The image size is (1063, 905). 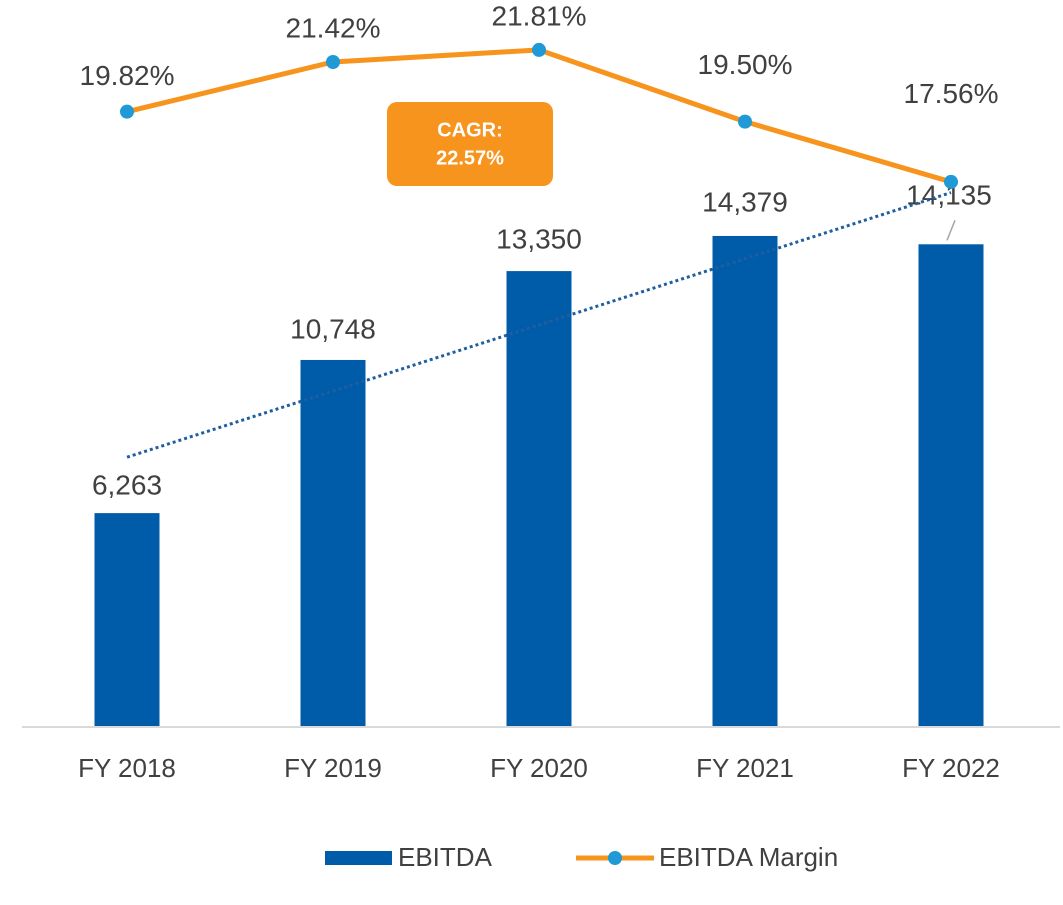 I want to click on annotation-text: CAGR:, so click(x=470, y=130).